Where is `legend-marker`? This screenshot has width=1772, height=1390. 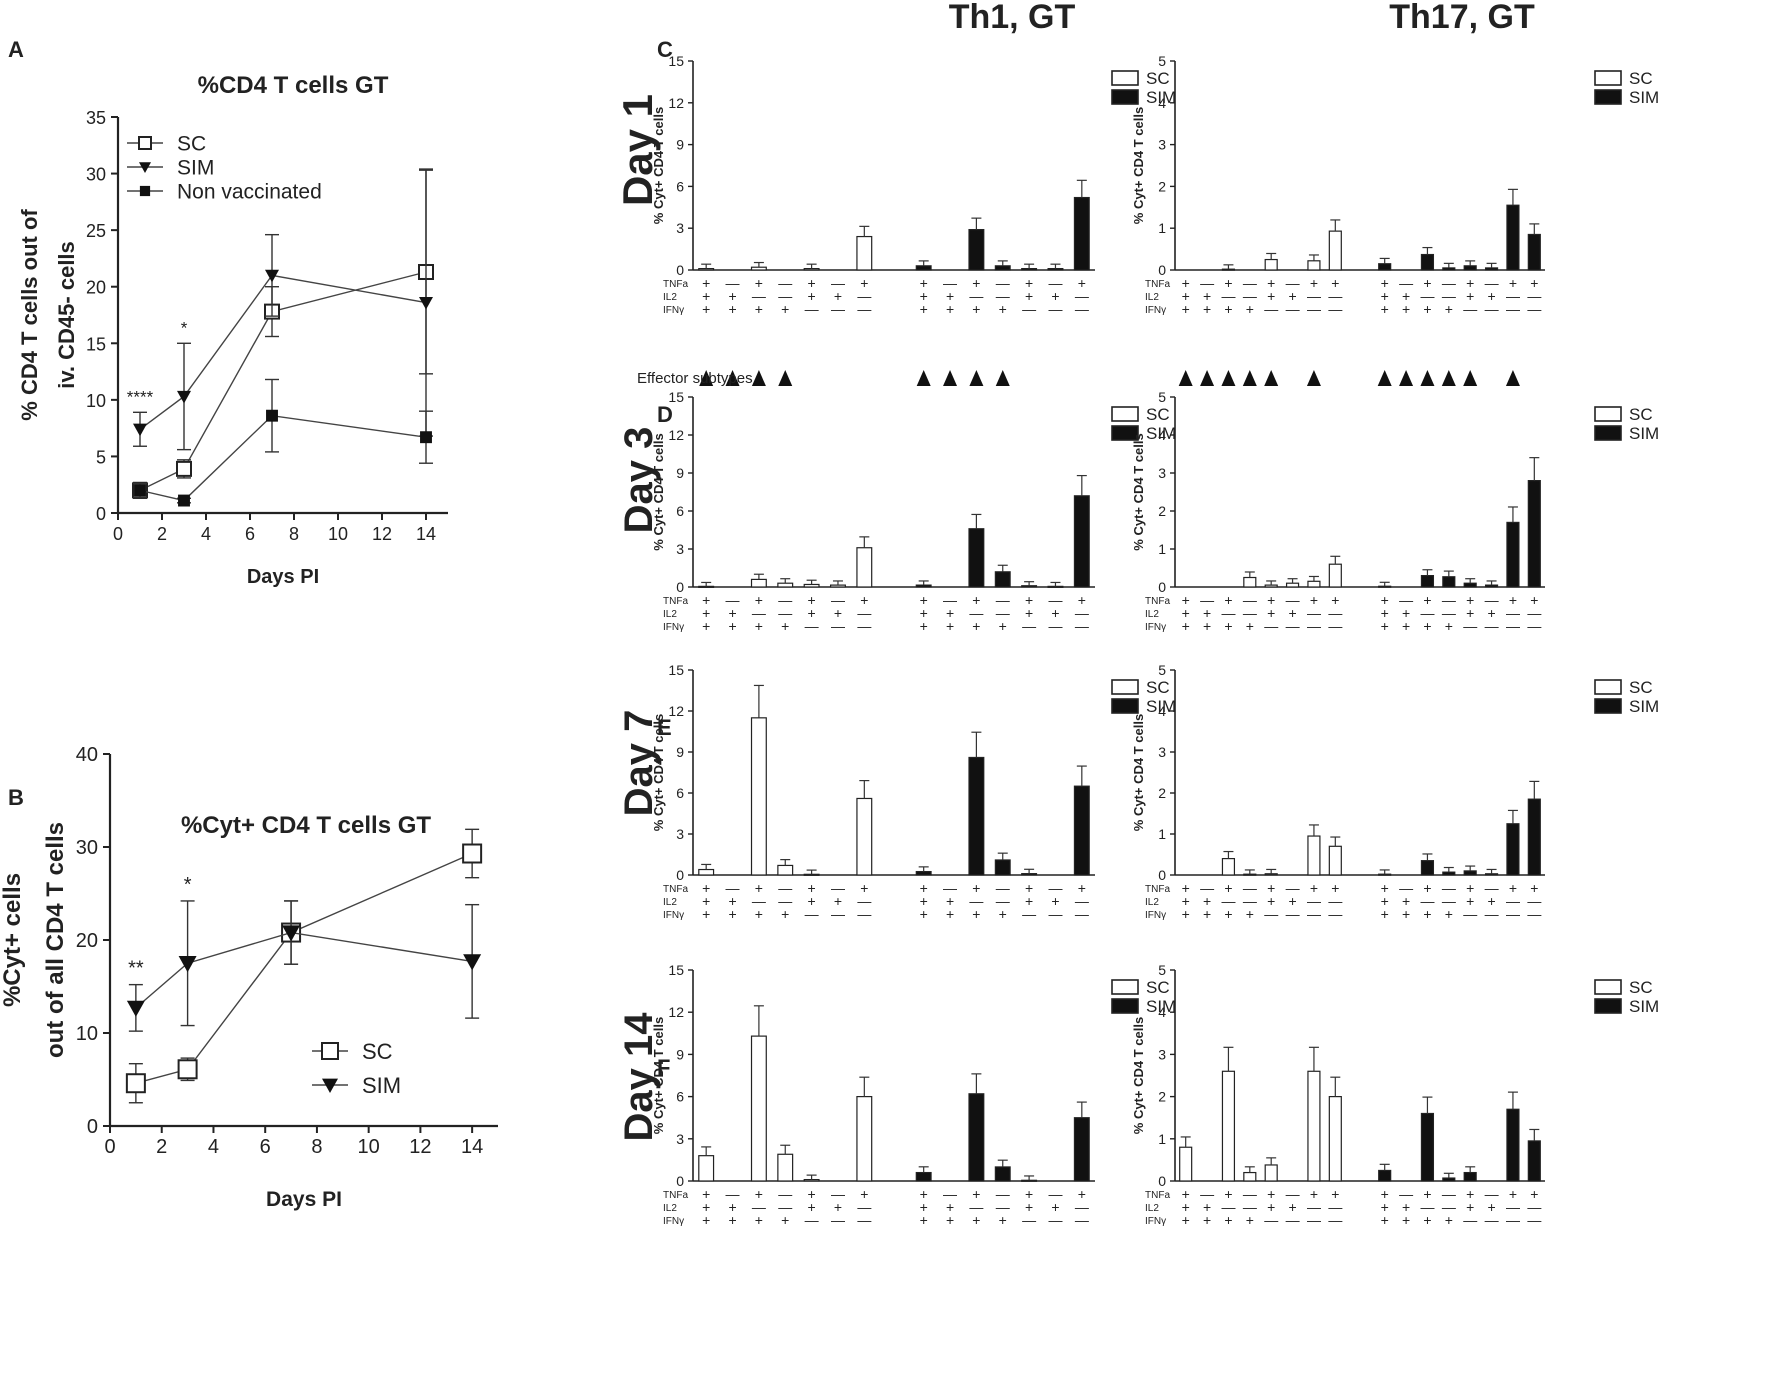
legend-marker is located at coordinates (145, 191).